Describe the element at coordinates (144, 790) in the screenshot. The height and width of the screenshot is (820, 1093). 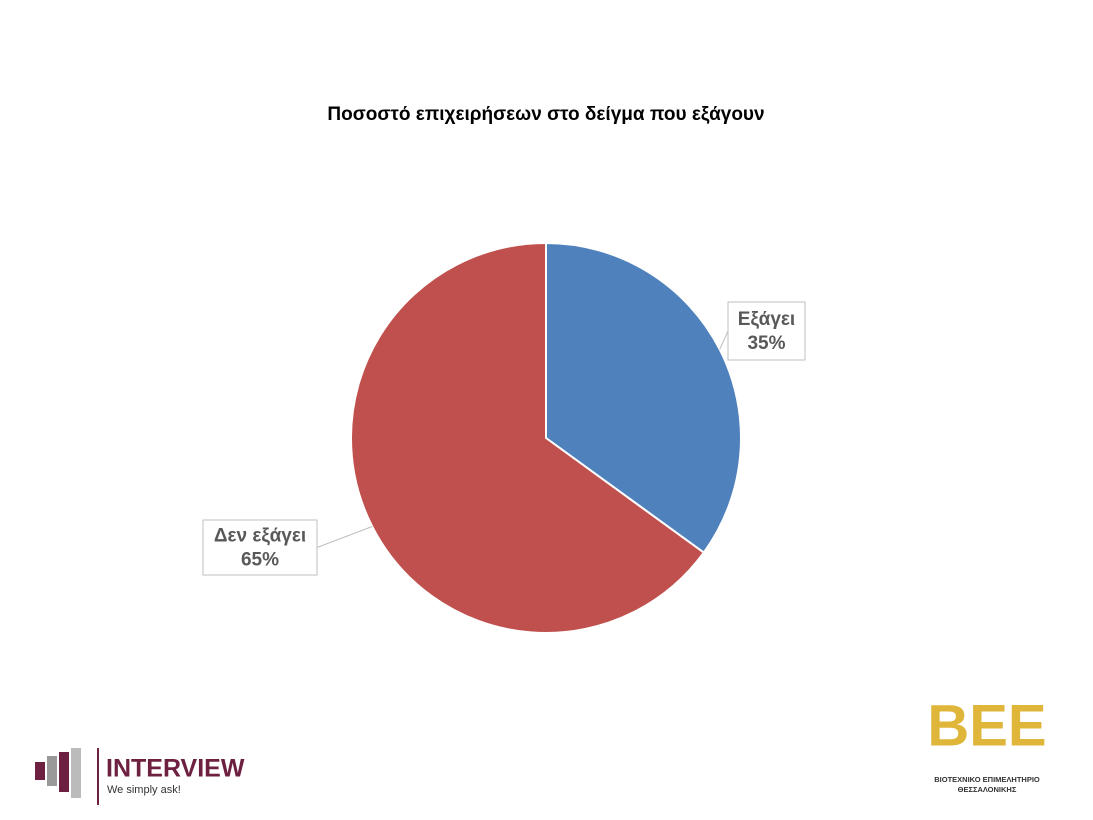
I see `logo-tagline: We simply ask!` at that location.